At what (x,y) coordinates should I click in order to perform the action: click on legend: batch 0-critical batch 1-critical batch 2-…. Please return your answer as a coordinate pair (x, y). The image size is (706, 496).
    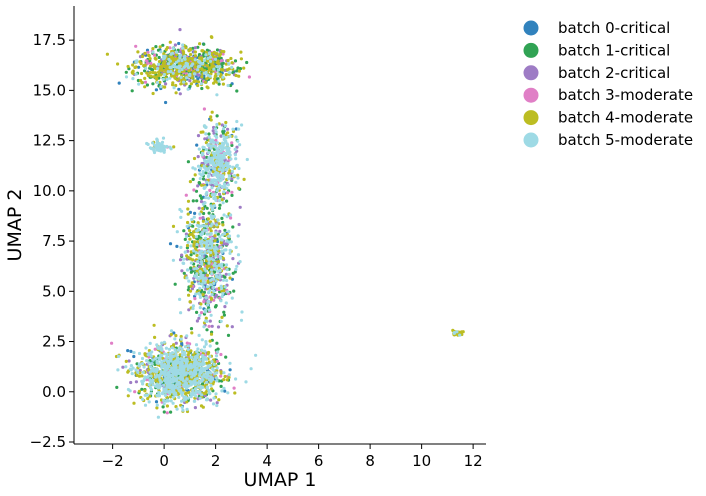
    Looking at the image, I should click on (608, 84).